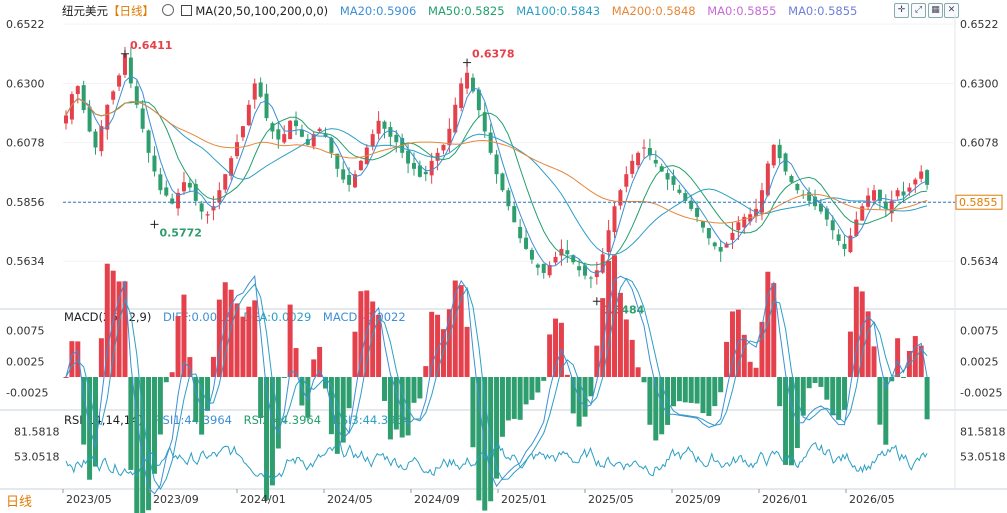 The height and width of the screenshot is (513, 1007). Describe the element at coordinates (176, 499) in the screenshot. I see `x-tick-label: 2023/09` at that location.